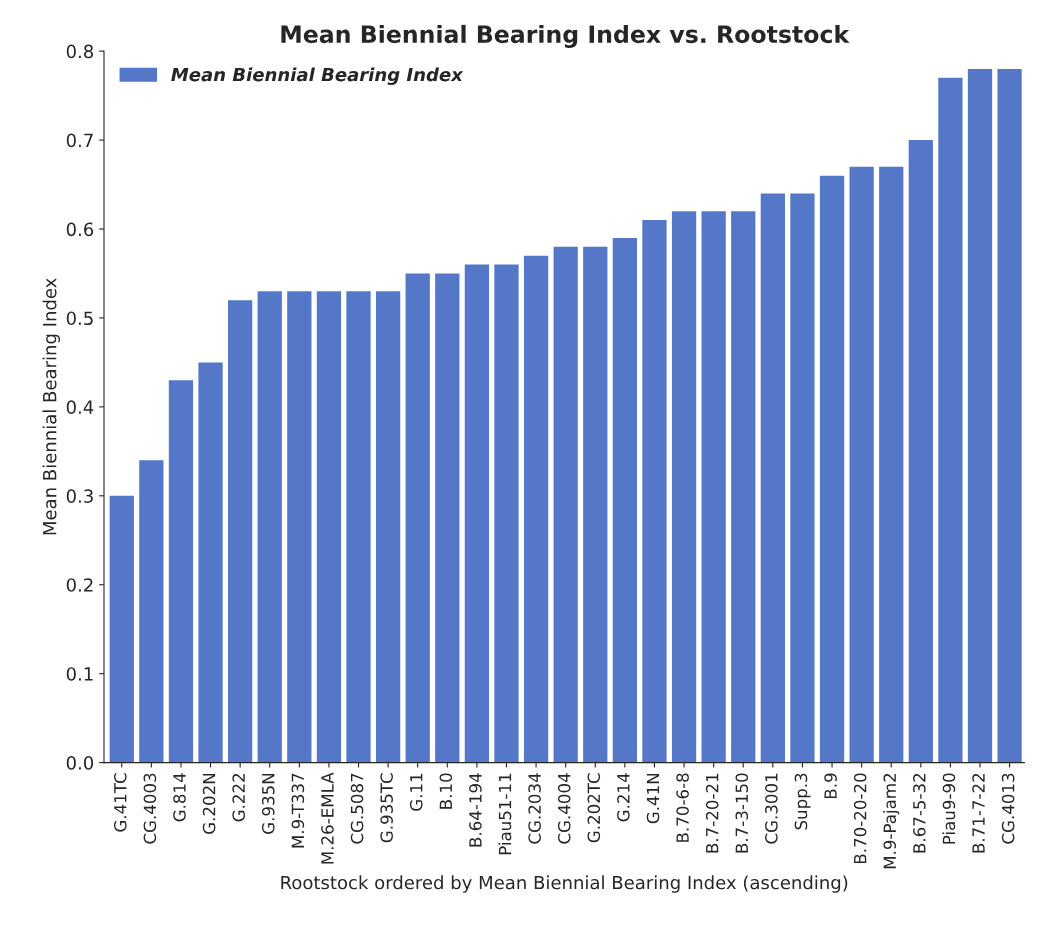 Image resolution: width=1040 pixels, height=930 pixels. I want to click on legend-label: Mean Biennial Bearing Index, so click(317, 76).